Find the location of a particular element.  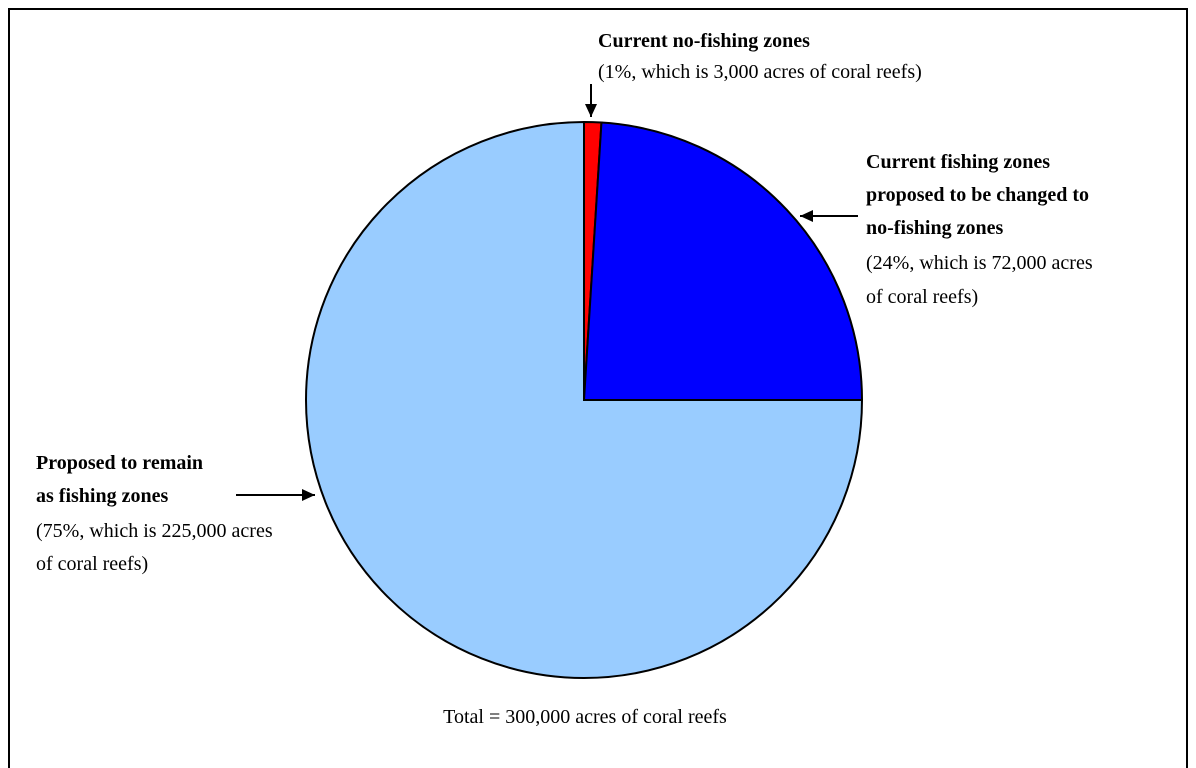

label-remain-title-2: as fishing zones is located at coordinates (102, 496).